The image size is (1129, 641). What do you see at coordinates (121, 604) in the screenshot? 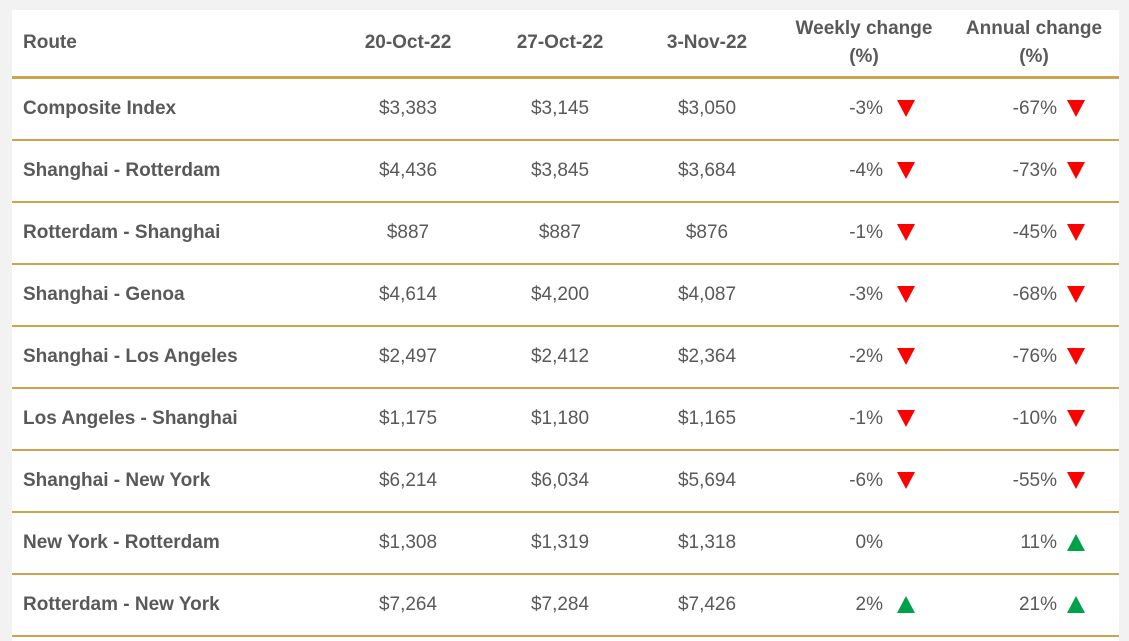
I see `route-name: Rotterdam - New York` at bounding box center [121, 604].